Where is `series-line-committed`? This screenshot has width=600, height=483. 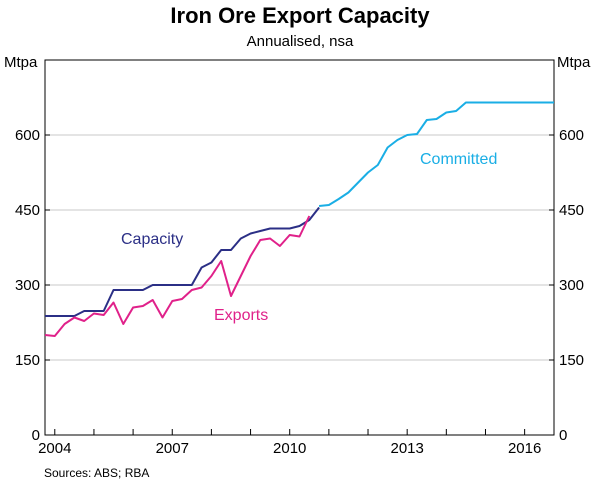 series-line-committed is located at coordinates (436, 154).